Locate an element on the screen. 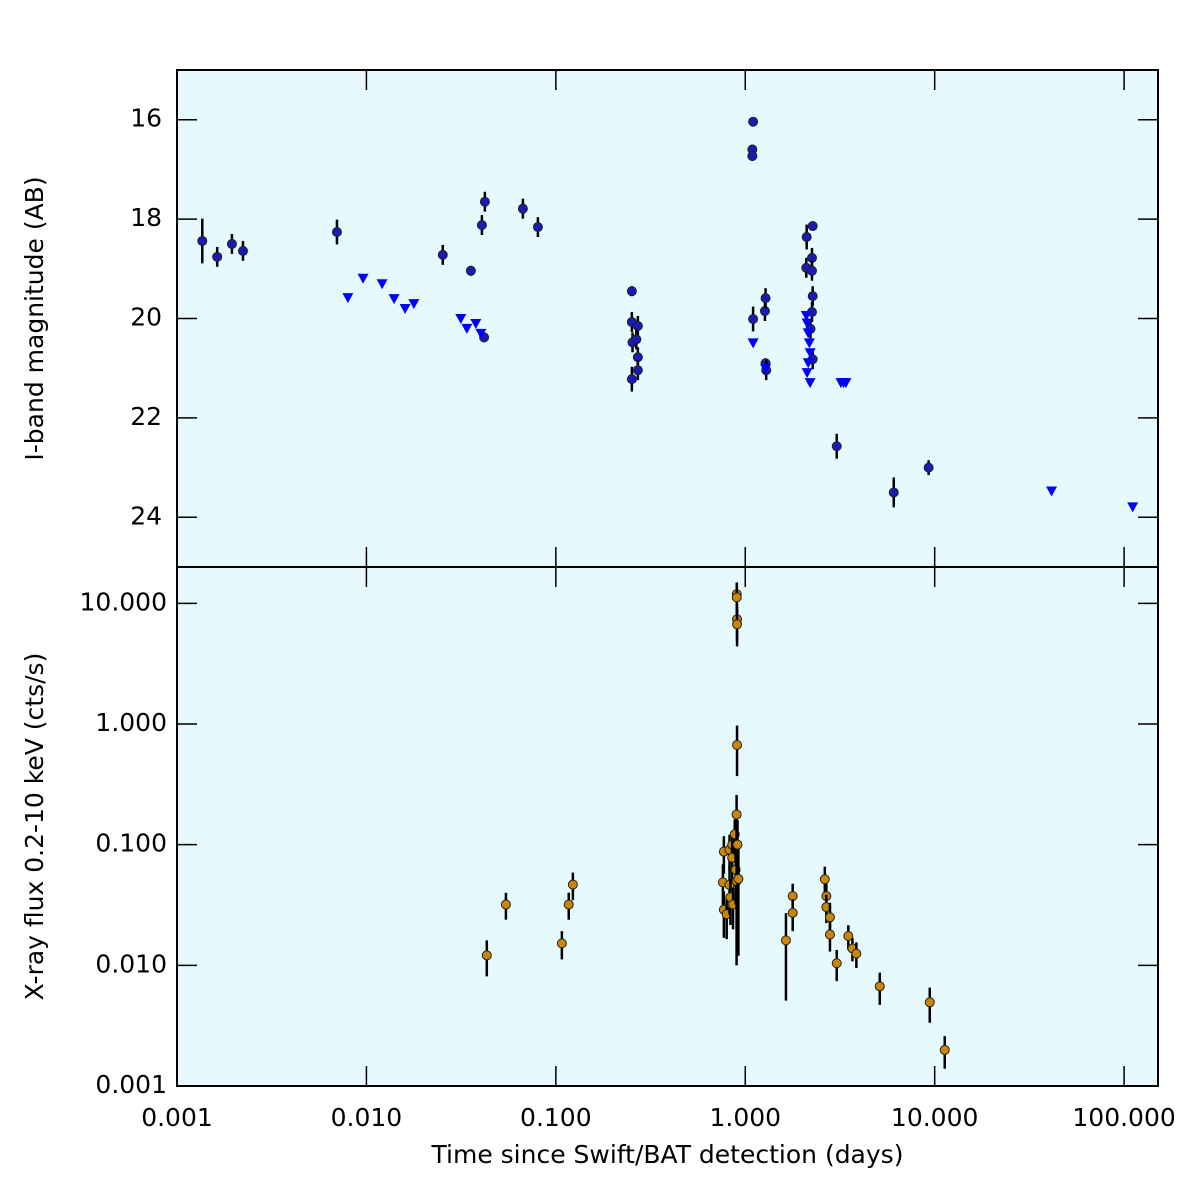 The height and width of the screenshot is (1181, 1181). x-tick-label: 0.001 is located at coordinates (177, 1117).